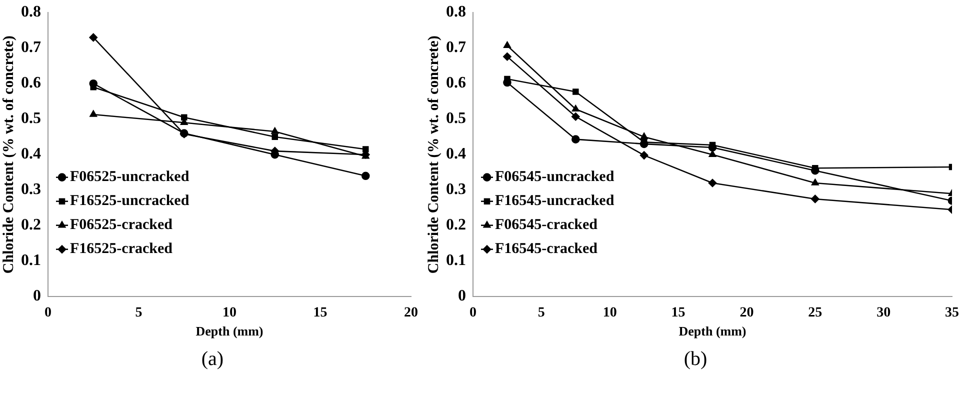 This screenshot has width=966, height=406. Describe the element at coordinates (212, 359) in the screenshot. I see `text: (a)` at that location.